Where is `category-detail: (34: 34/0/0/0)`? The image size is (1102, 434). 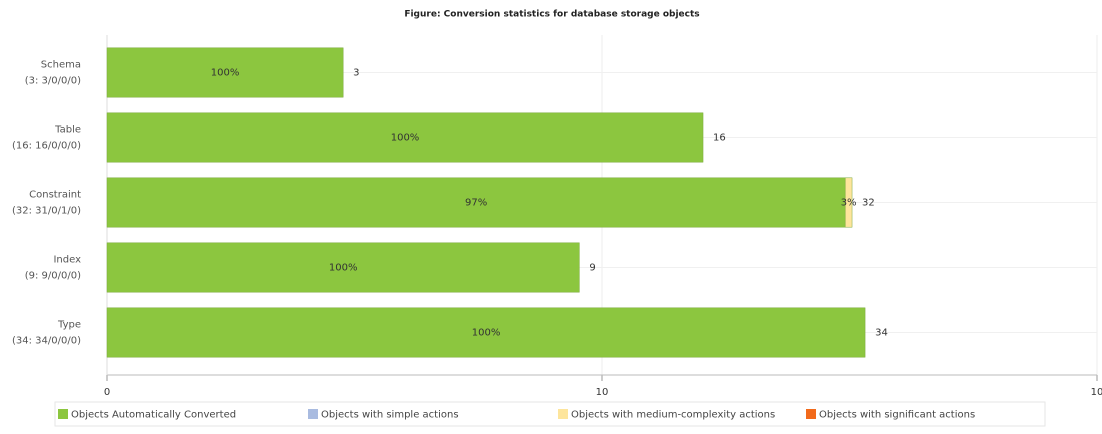
category-detail: (34: 34/0/0/0) is located at coordinates (46, 341).